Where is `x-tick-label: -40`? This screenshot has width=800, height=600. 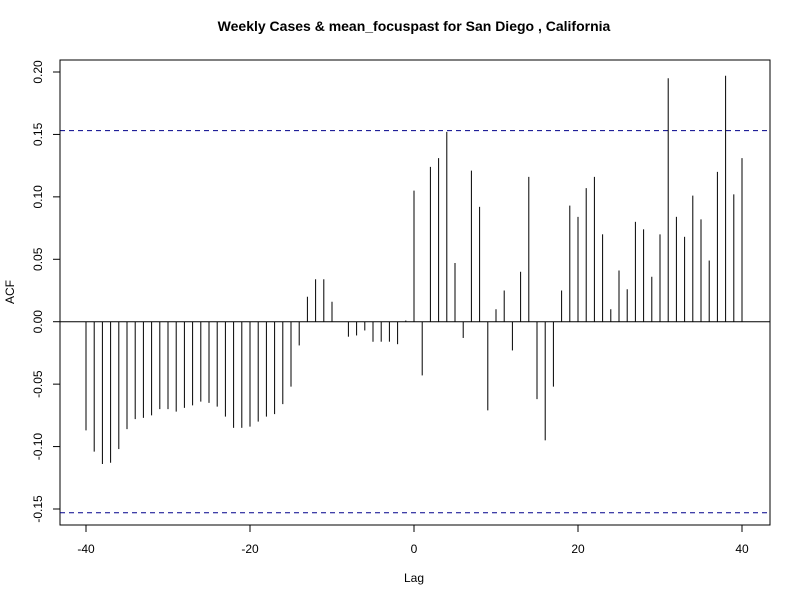
x-tick-label: -40 is located at coordinates (86, 549).